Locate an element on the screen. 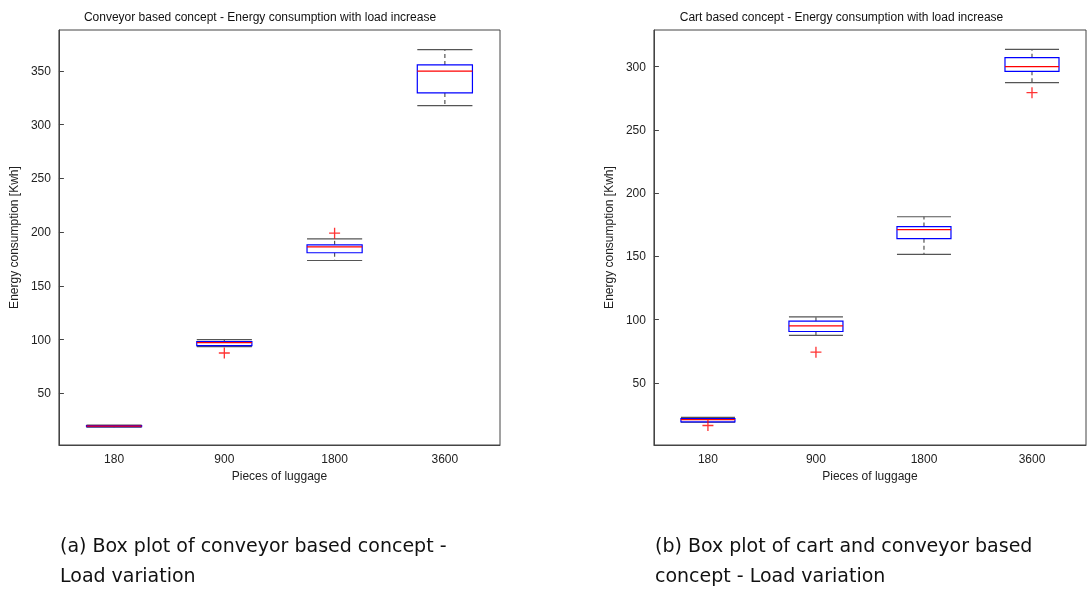 The height and width of the screenshot is (596, 1088). text: (b) Box plot of cart and conveyor based concept - Load variation is located at coordinates (844, 560).